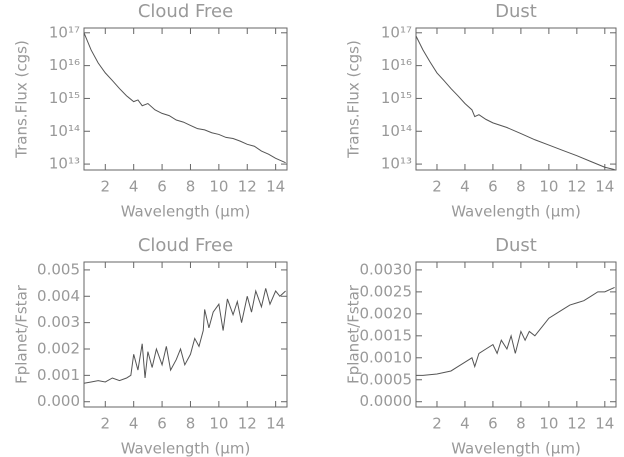  Describe the element at coordinates (386, 269) in the screenshot. I see `y-tick-label: 0.0030` at that location.